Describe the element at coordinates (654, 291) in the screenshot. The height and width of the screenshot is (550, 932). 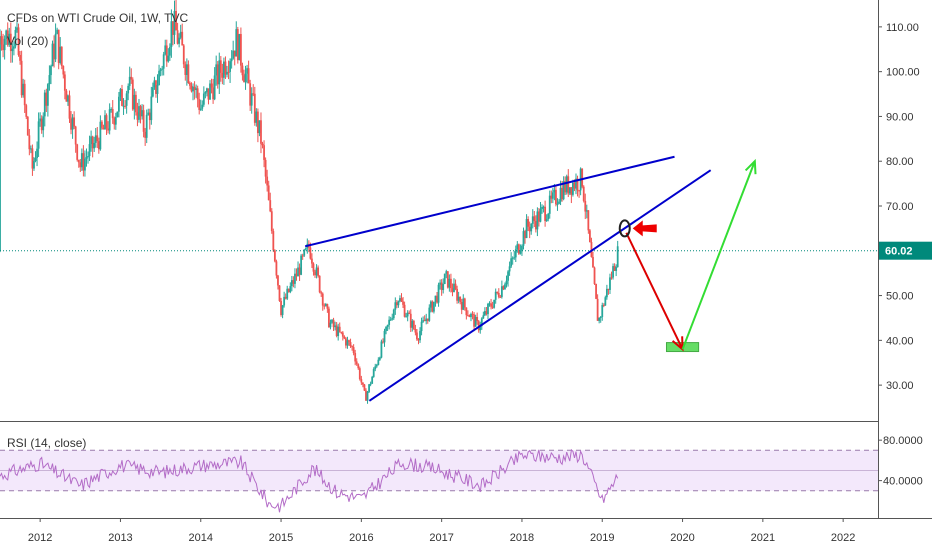
I see `bearish-arrow` at that location.